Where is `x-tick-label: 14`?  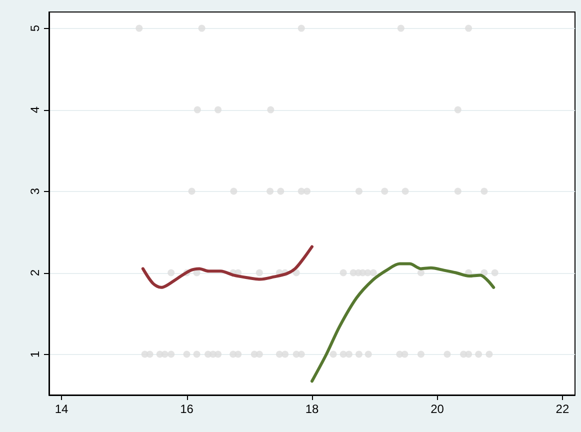 x-tick-label: 14 is located at coordinates (61, 409).